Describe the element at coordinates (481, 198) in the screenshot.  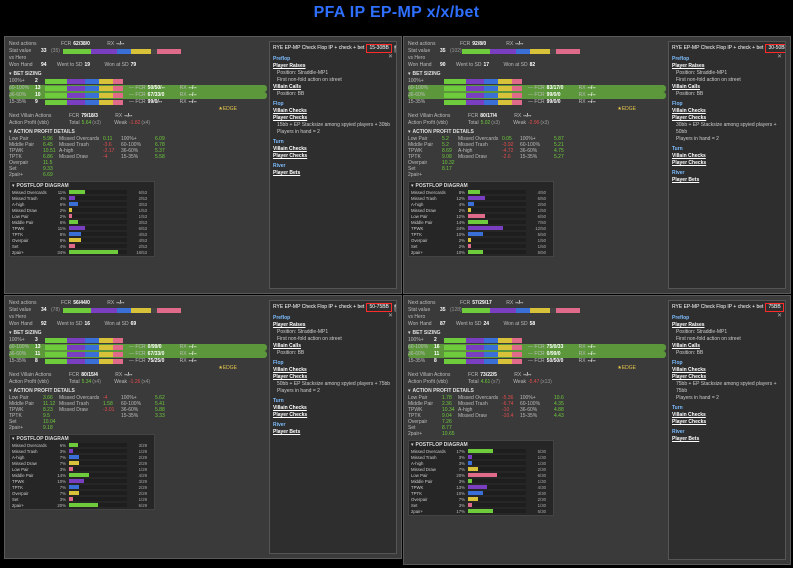
I see `diagram-row: Missed Trash 12% 6/50` at that location.